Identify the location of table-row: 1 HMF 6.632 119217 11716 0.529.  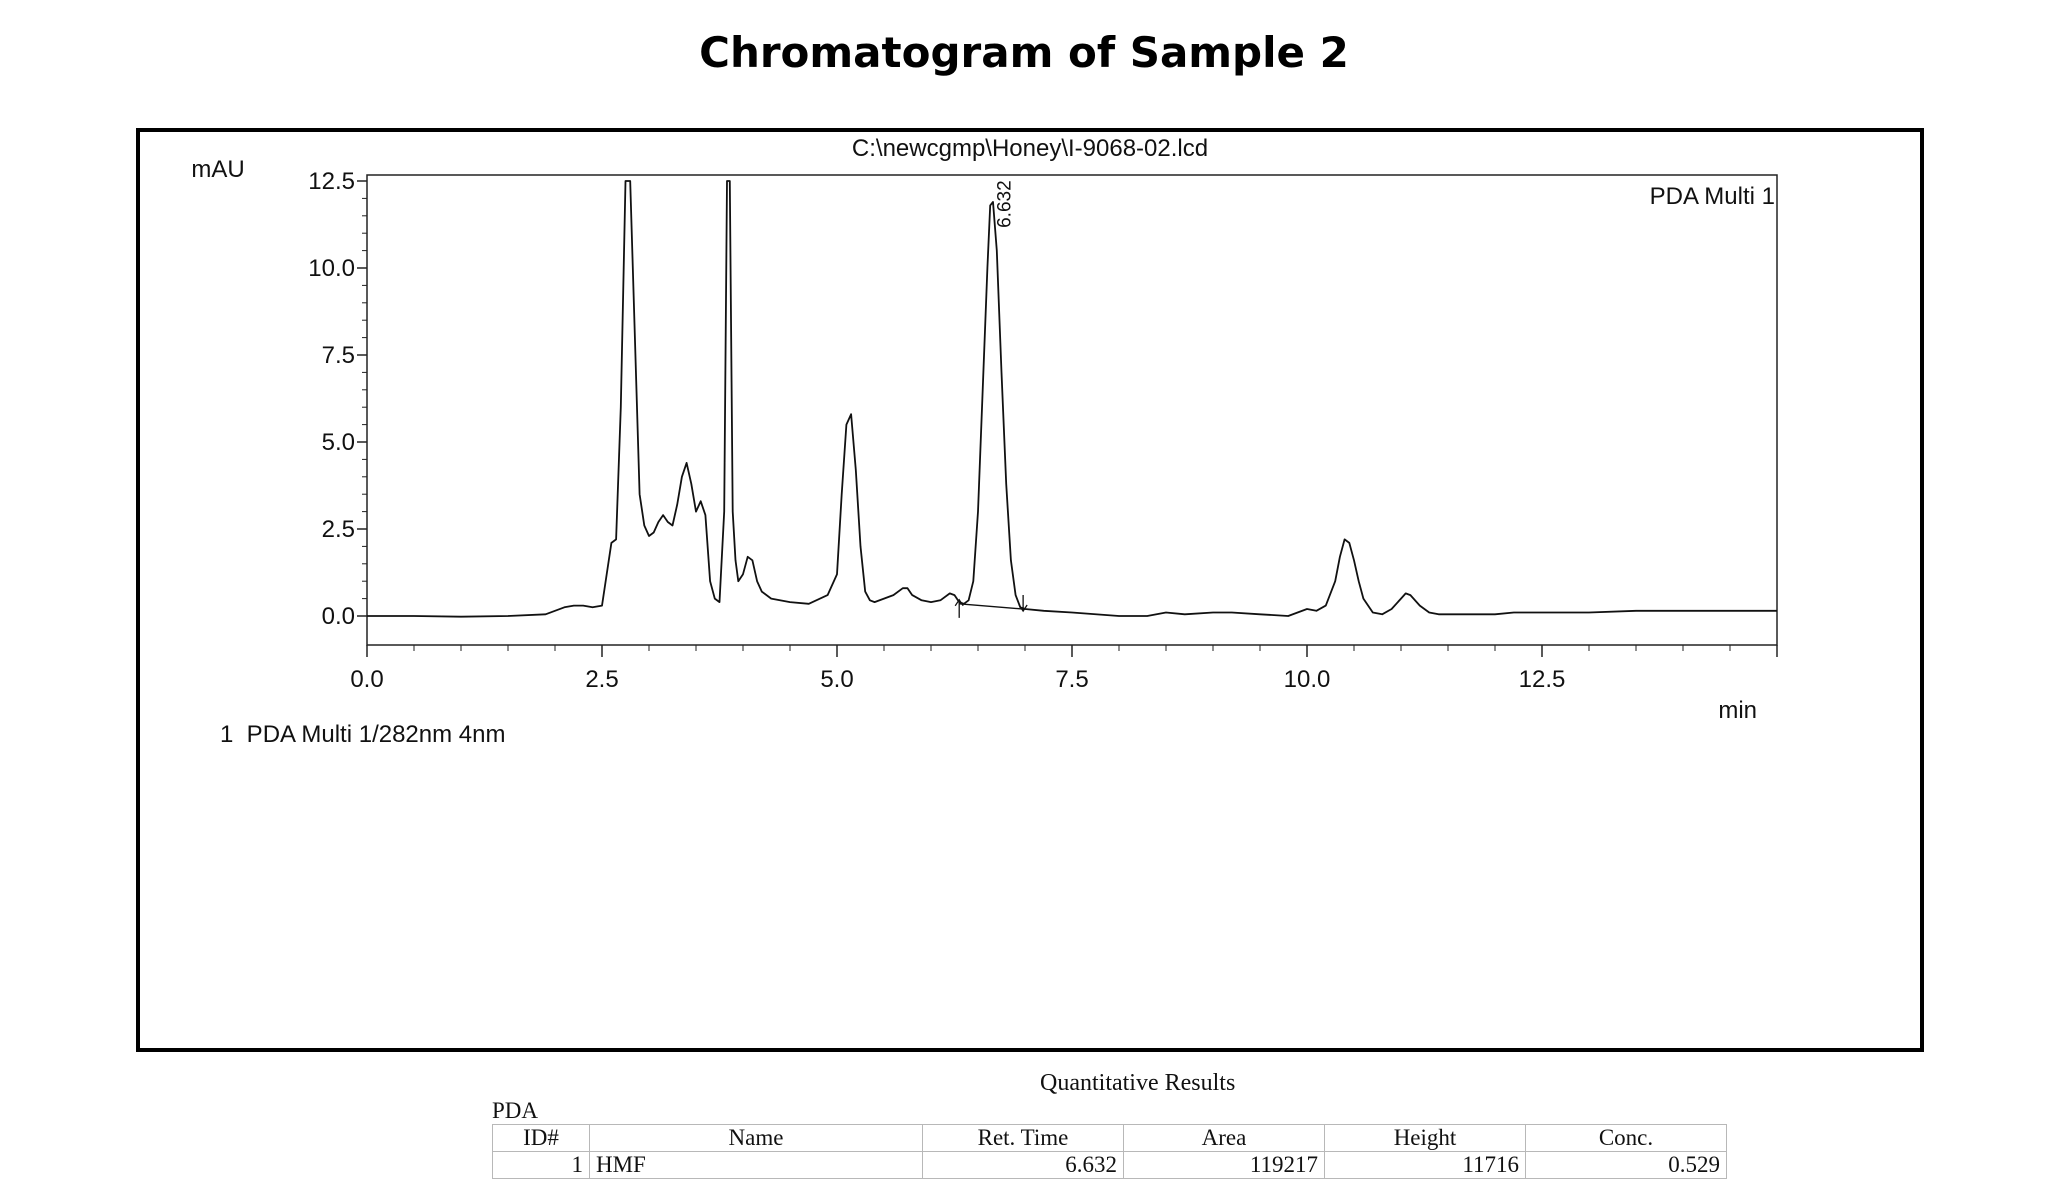
(1109, 1165).